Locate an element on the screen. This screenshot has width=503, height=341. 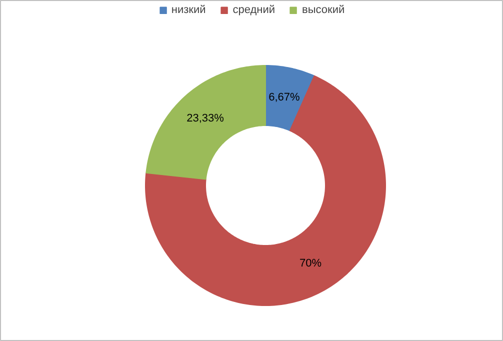
data-label: 70% is located at coordinates (310, 263).